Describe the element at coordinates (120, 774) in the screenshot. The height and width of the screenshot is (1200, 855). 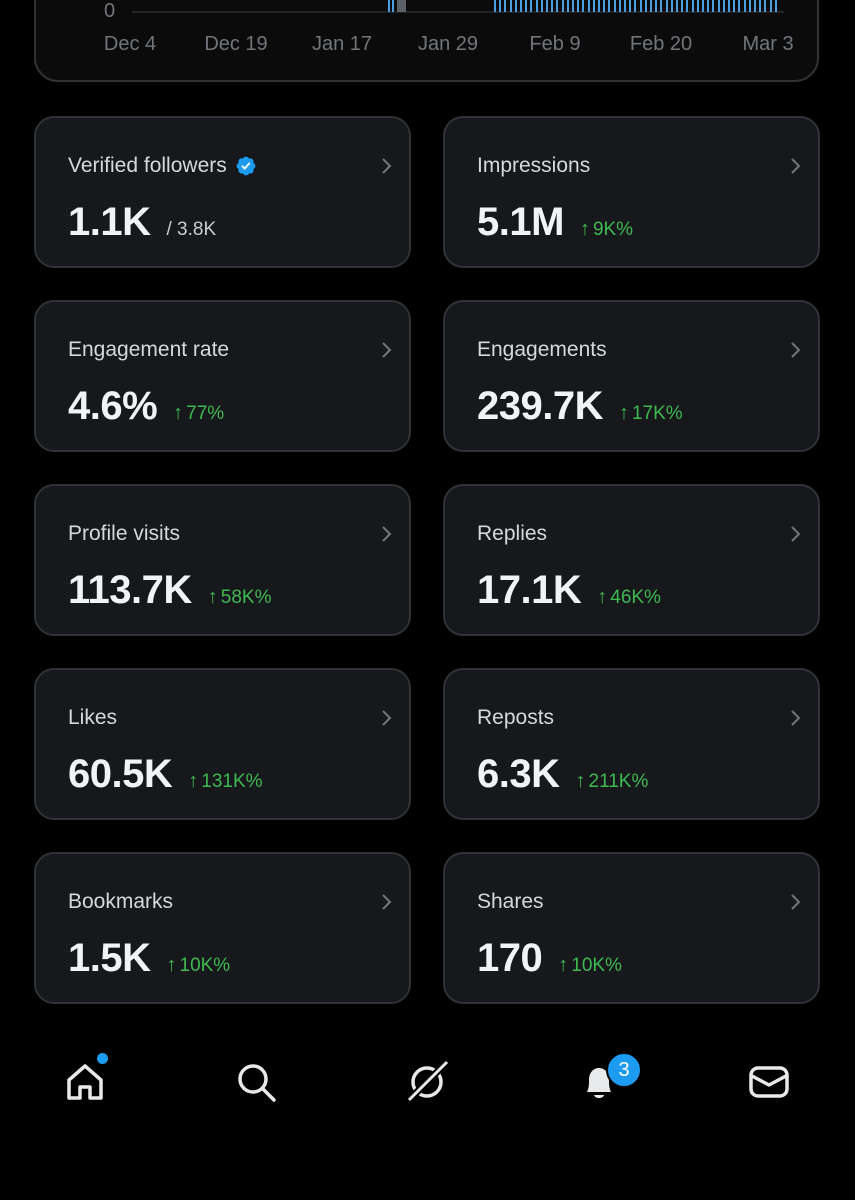
I see `card-value: 60.5K` at that location.